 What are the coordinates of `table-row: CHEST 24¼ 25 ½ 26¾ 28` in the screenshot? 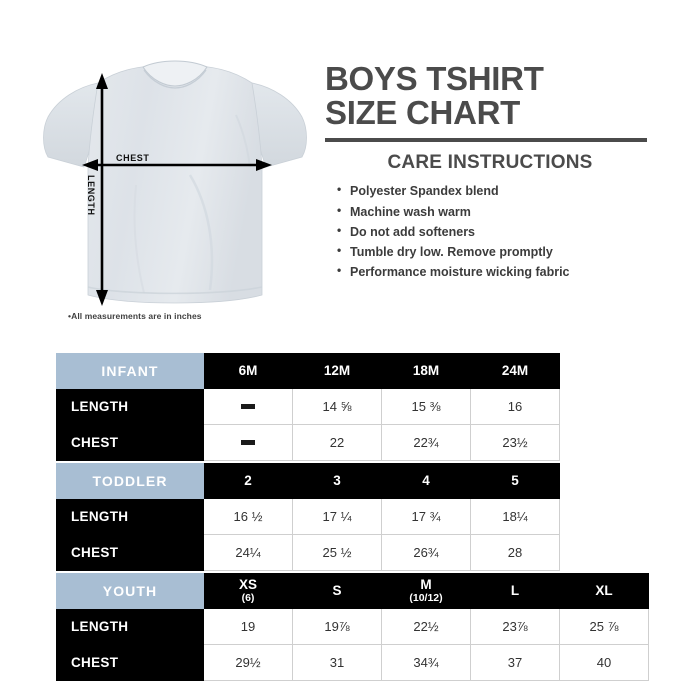 It's located at (347, 553).